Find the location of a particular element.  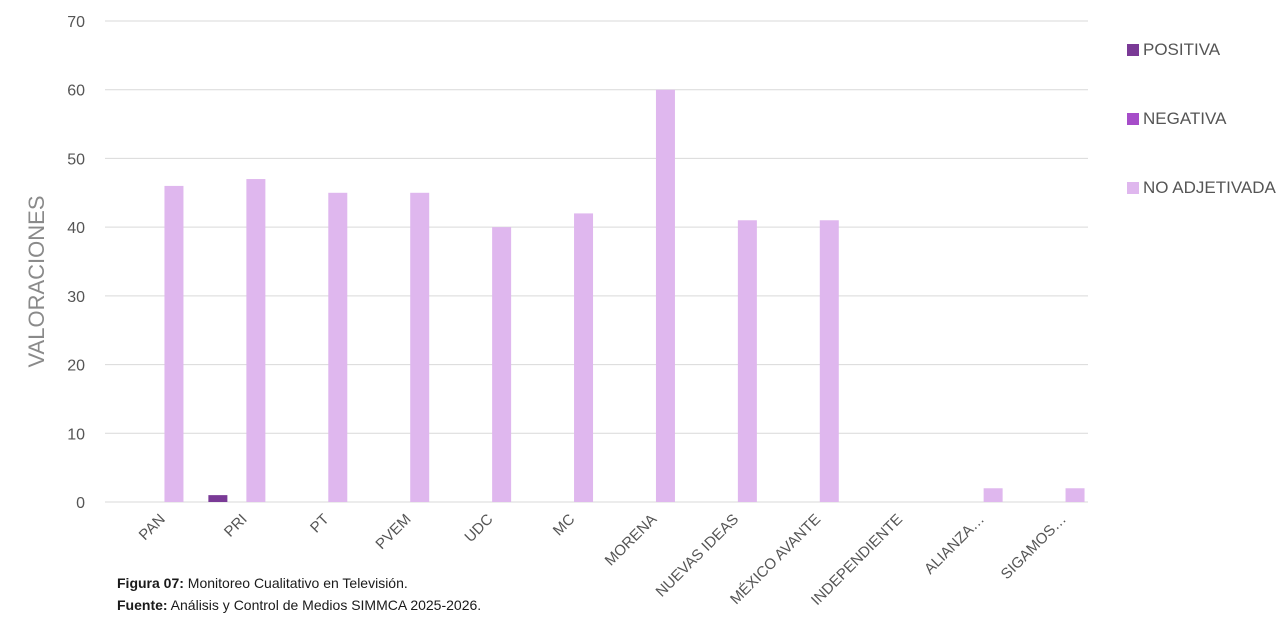

legend-label: NEGATIVA is located at coordinates (1185, 118).